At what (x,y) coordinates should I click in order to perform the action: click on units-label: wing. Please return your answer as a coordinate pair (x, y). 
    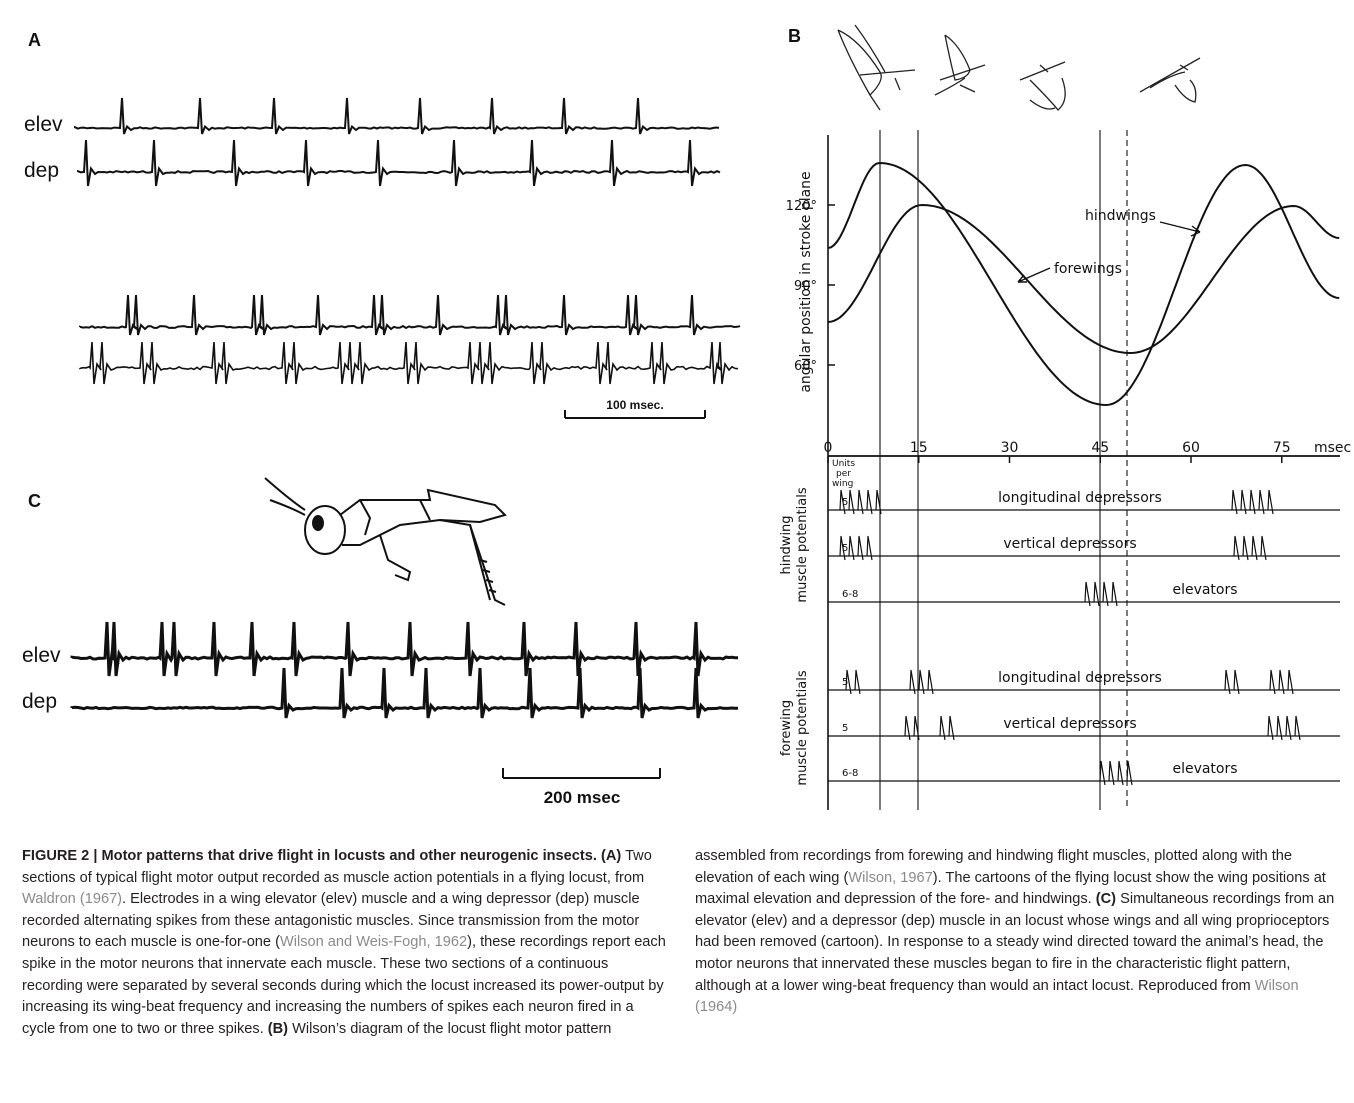
    Looking at the image, I should click on (842, 484).